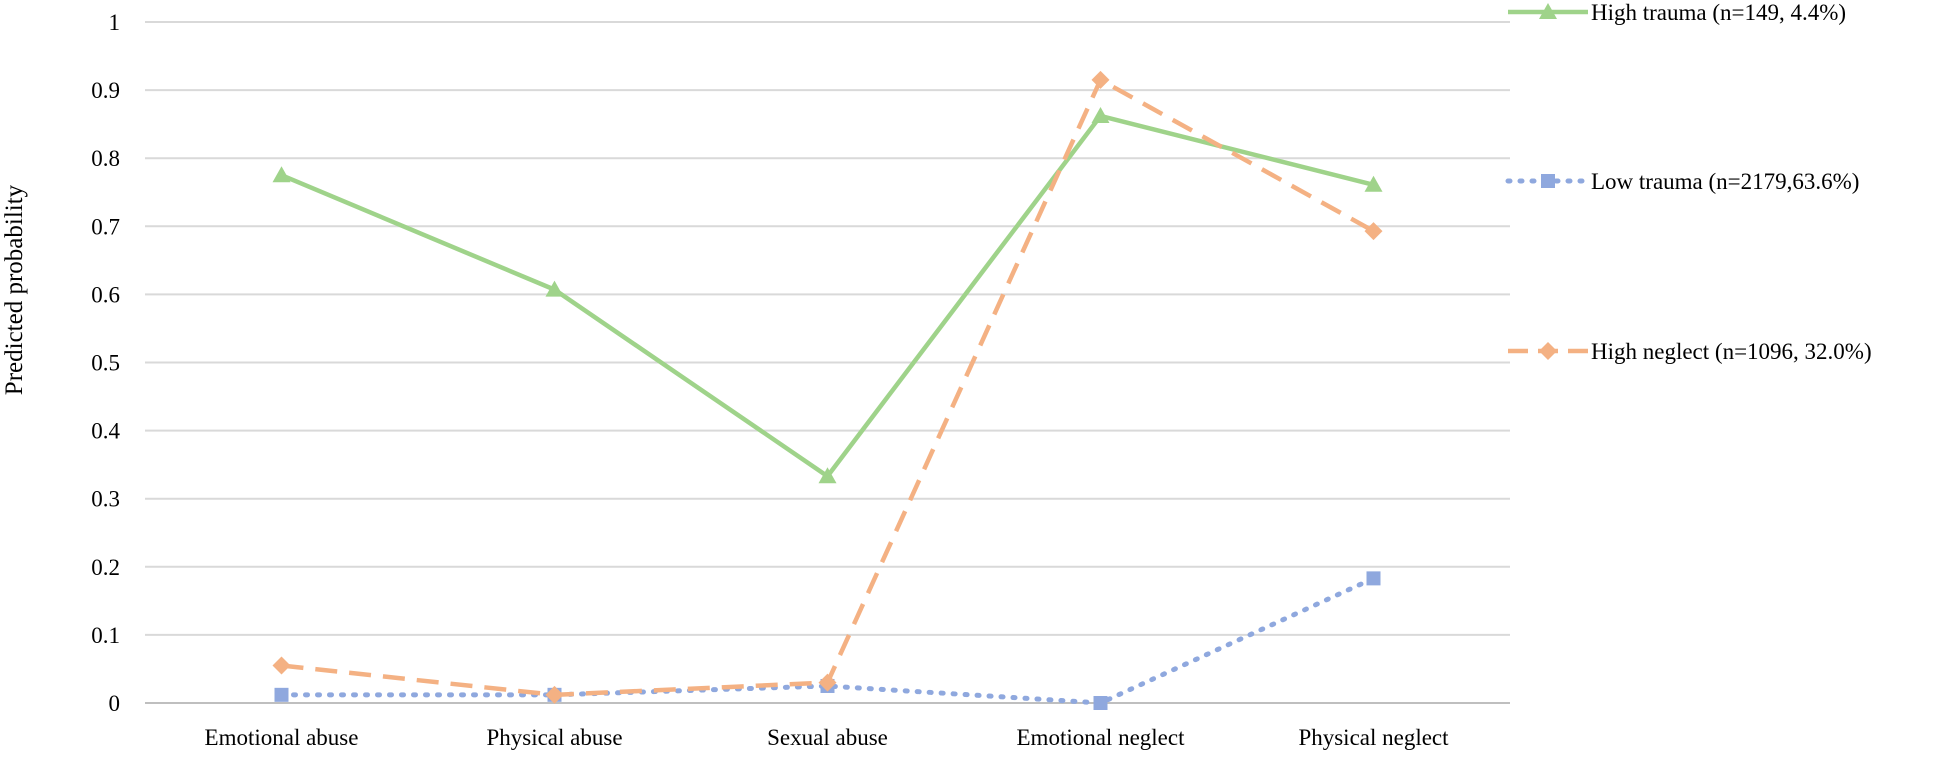 This screenshot has height=757, width=1946. I want to click on x-category-label: Physical abuse, so click(554, 737).